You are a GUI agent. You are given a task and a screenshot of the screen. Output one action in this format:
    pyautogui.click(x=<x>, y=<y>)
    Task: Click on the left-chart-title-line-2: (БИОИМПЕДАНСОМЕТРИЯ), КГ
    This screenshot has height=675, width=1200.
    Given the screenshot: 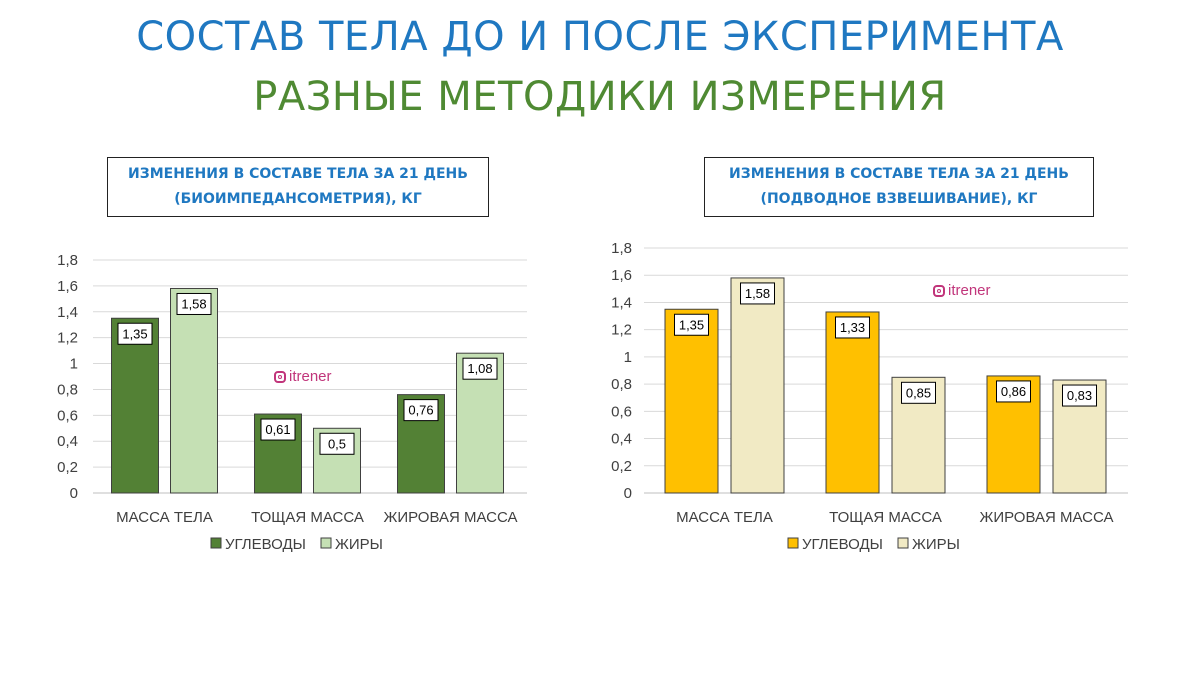 What is the action you would take?
    pyautogui.click(x=298, y=199)
    